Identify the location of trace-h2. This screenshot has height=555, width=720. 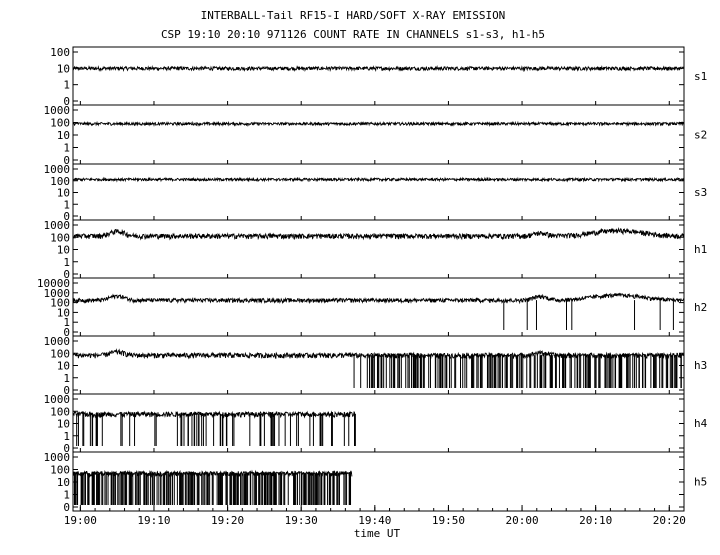
(378, 298).